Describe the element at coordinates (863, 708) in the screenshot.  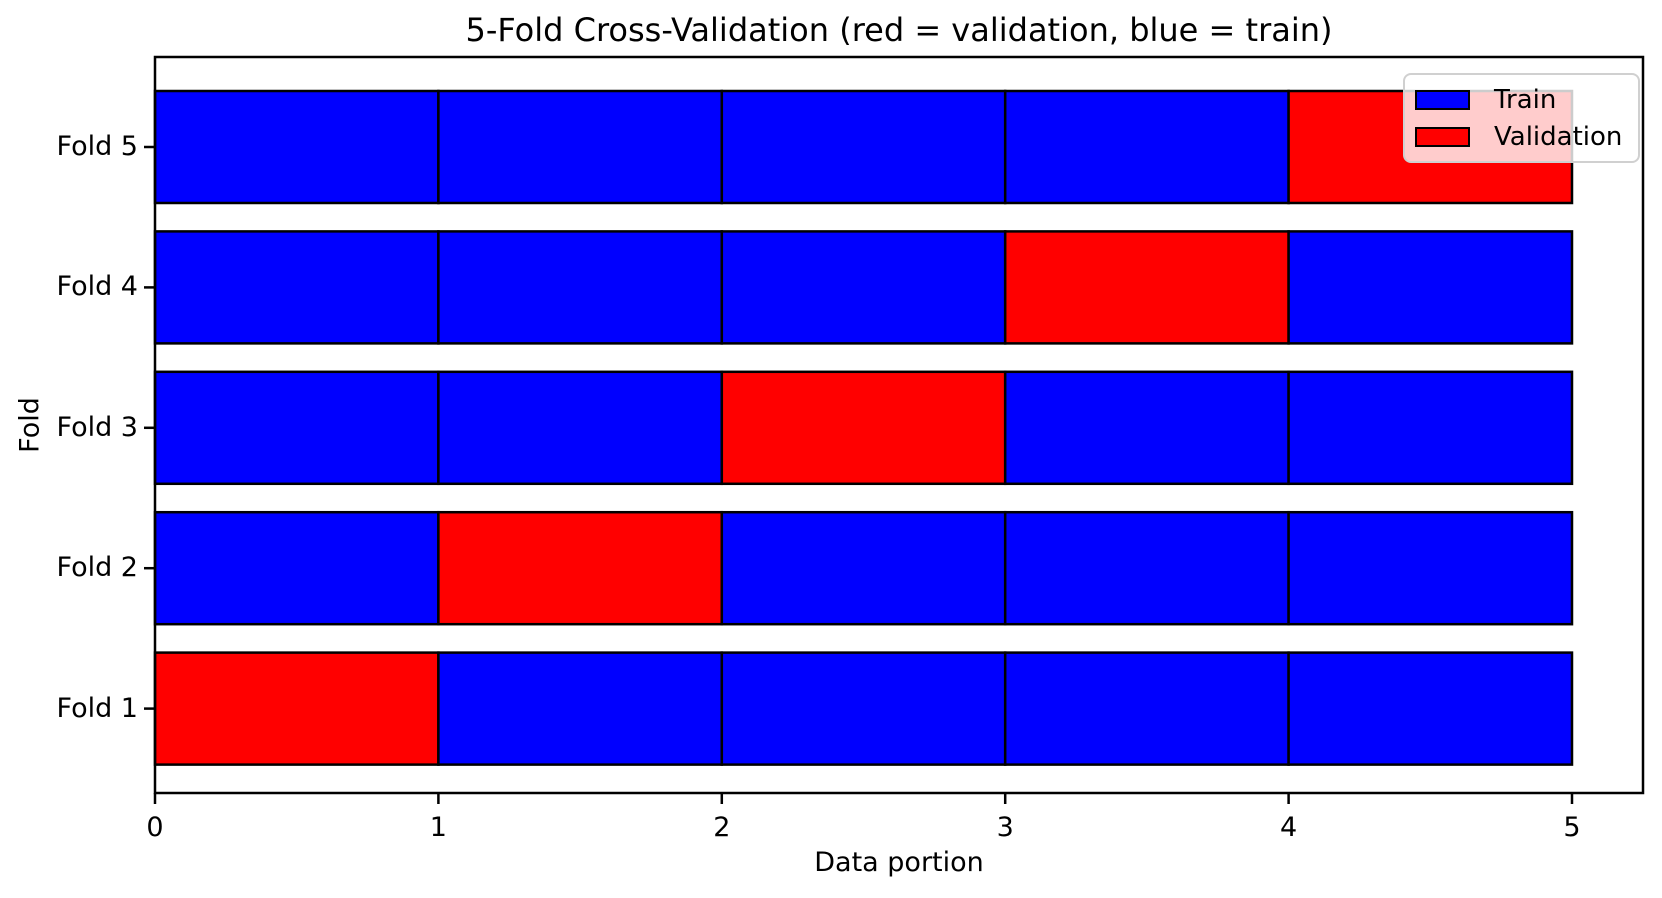
I see `fold-1-segment-3-train` at that location.